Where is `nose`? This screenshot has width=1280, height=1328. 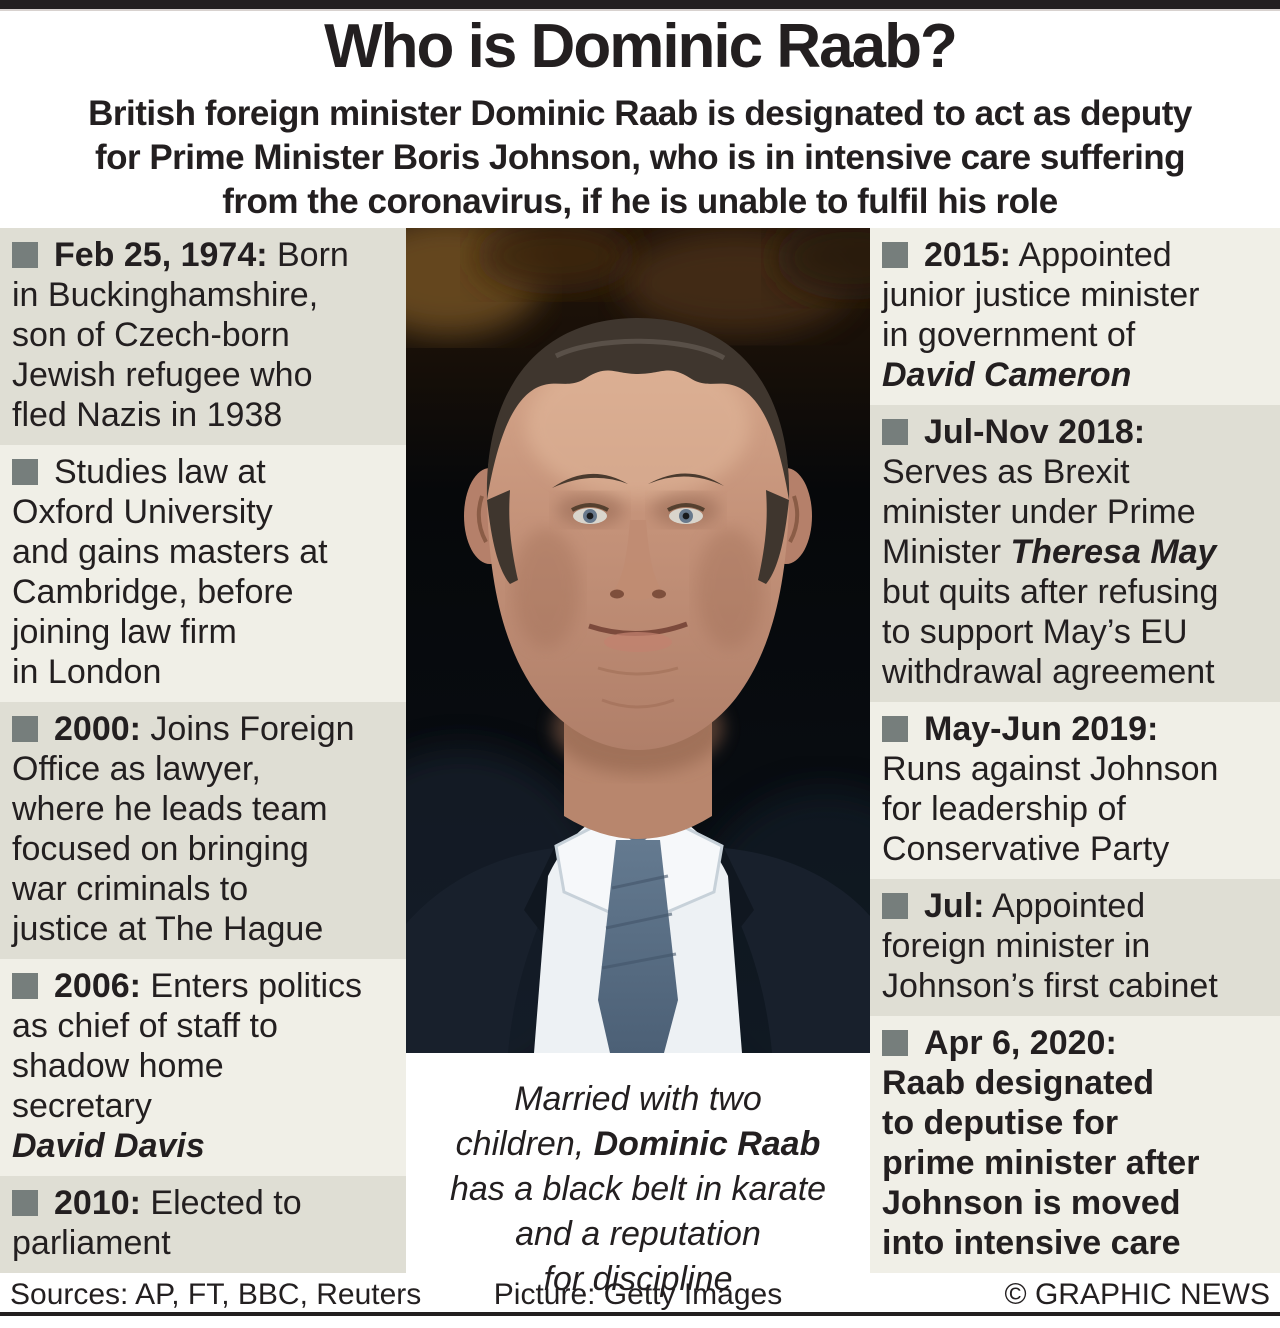
nose is located at coordinates (638, 560).